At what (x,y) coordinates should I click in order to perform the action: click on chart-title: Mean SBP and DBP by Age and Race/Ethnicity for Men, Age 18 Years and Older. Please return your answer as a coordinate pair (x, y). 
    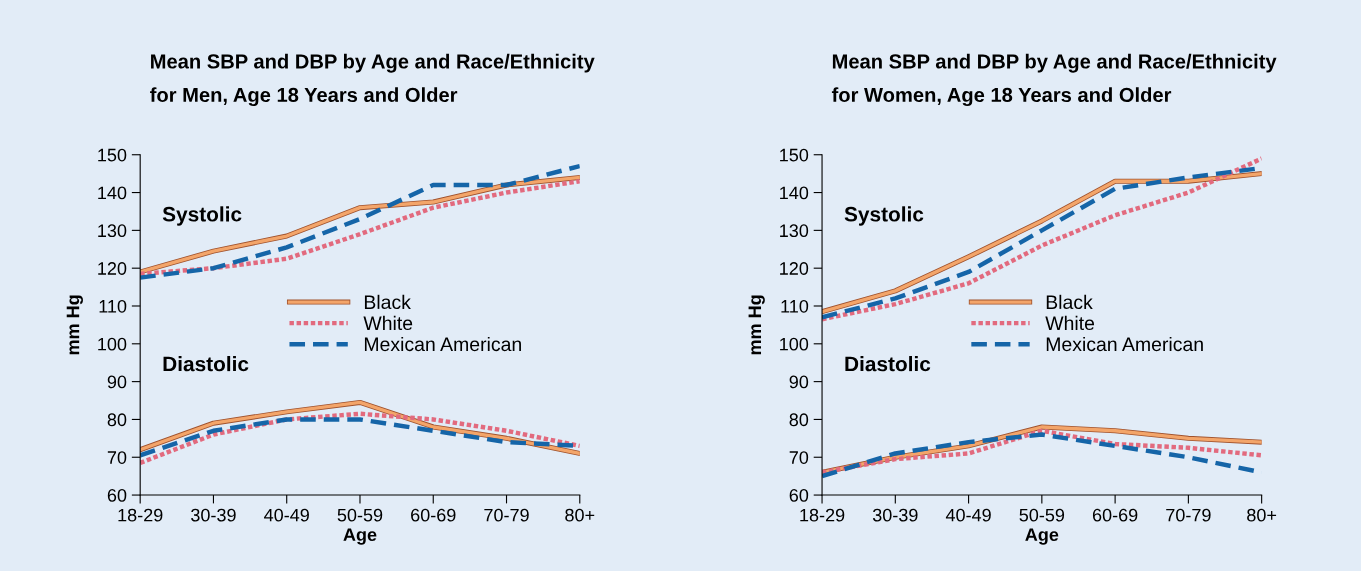
    Looking at the image, I should click on (372, 80).